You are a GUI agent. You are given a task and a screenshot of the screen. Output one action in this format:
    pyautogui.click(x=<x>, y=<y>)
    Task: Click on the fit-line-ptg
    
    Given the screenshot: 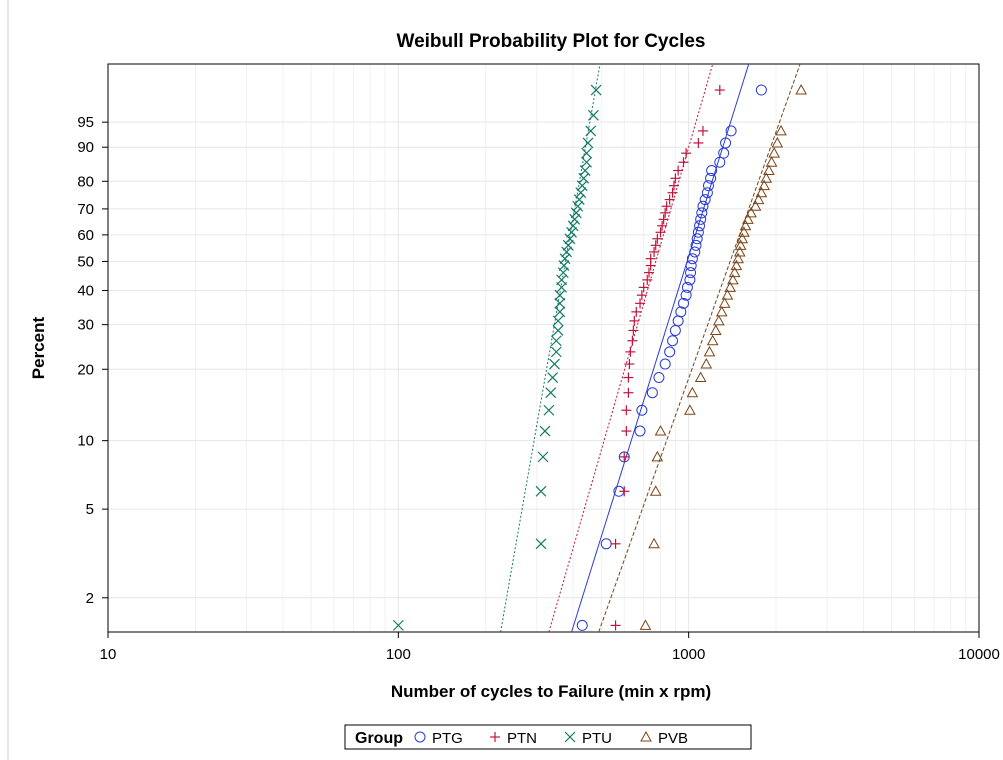 What is the action you would take?
    pyautogui.click(x=660, y=348)
    